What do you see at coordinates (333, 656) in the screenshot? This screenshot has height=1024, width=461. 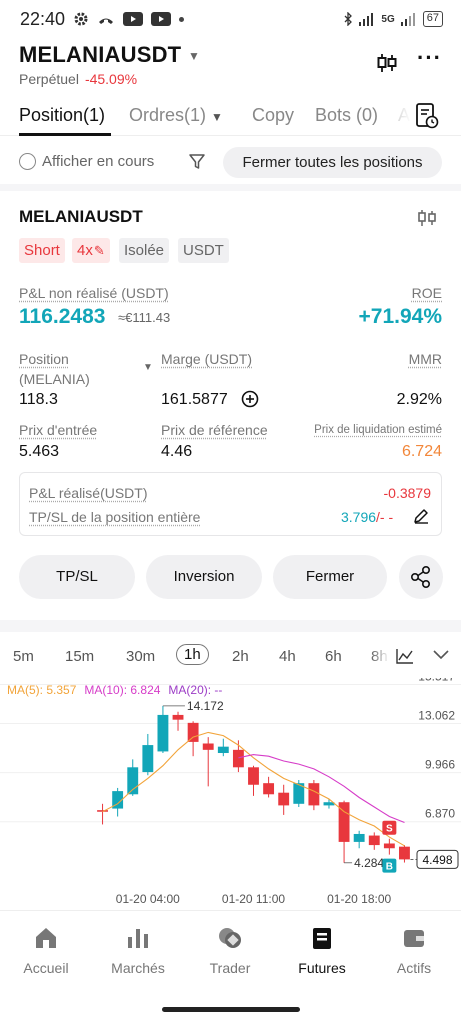 I see `timeframe-6h: 6h` at bounding box center [333, 656].